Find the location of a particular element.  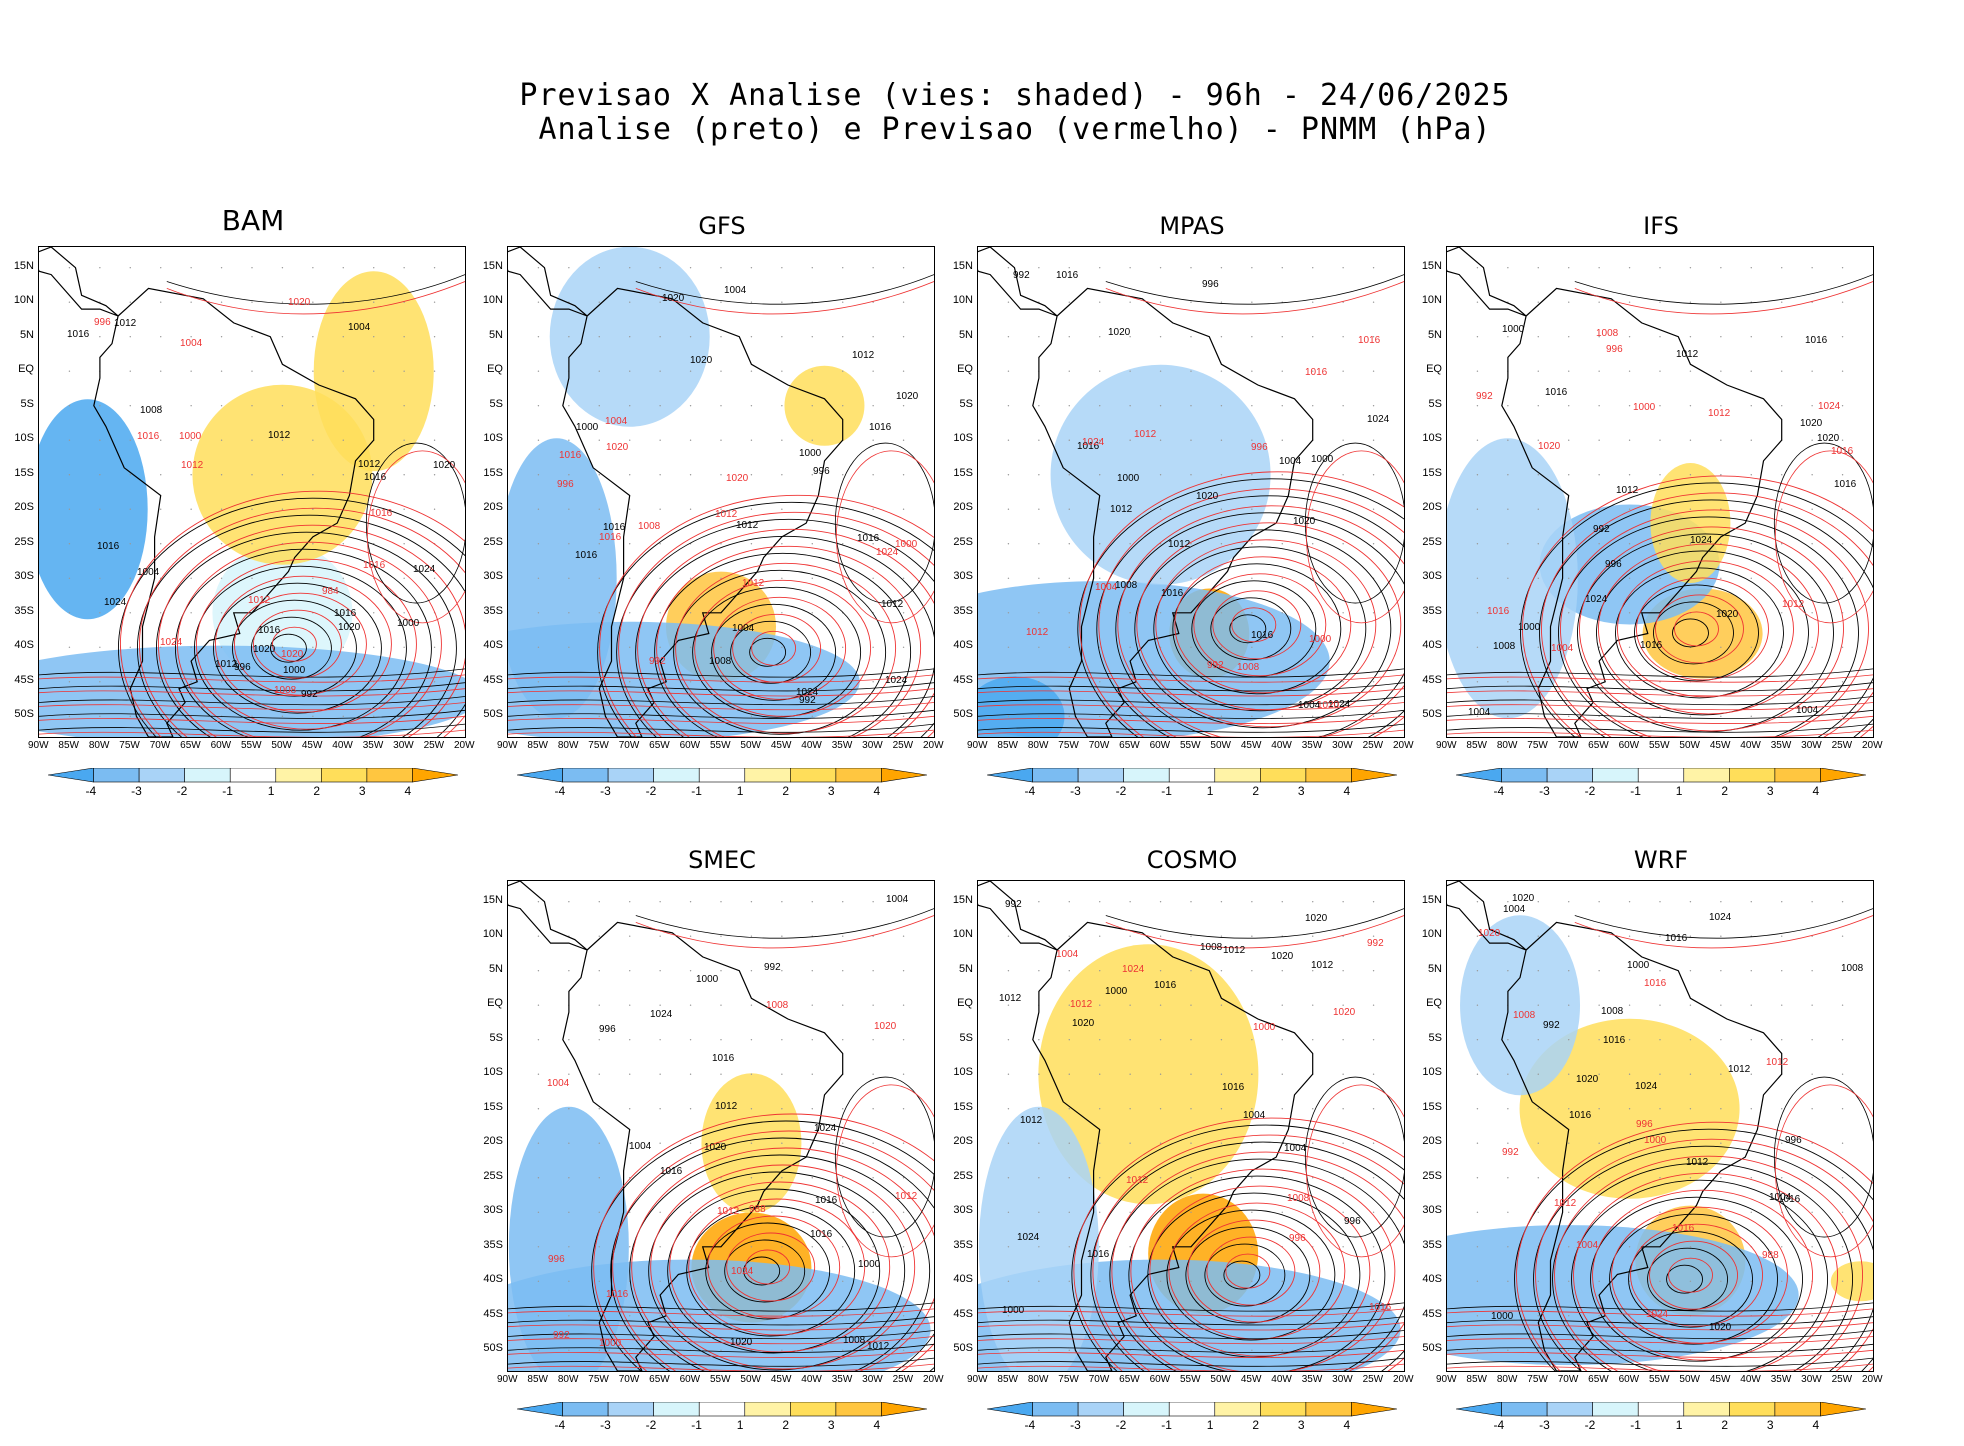

coastline is located at coordinates (234, 512).